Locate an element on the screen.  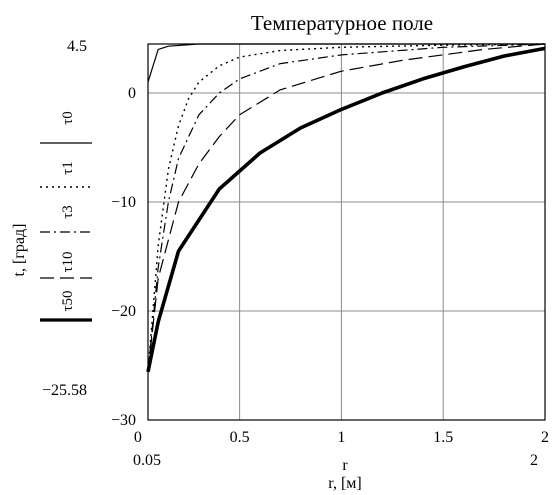
legend: τ0 τ1 τ3 τ10 τ50 is located at coordinates (66, 216).